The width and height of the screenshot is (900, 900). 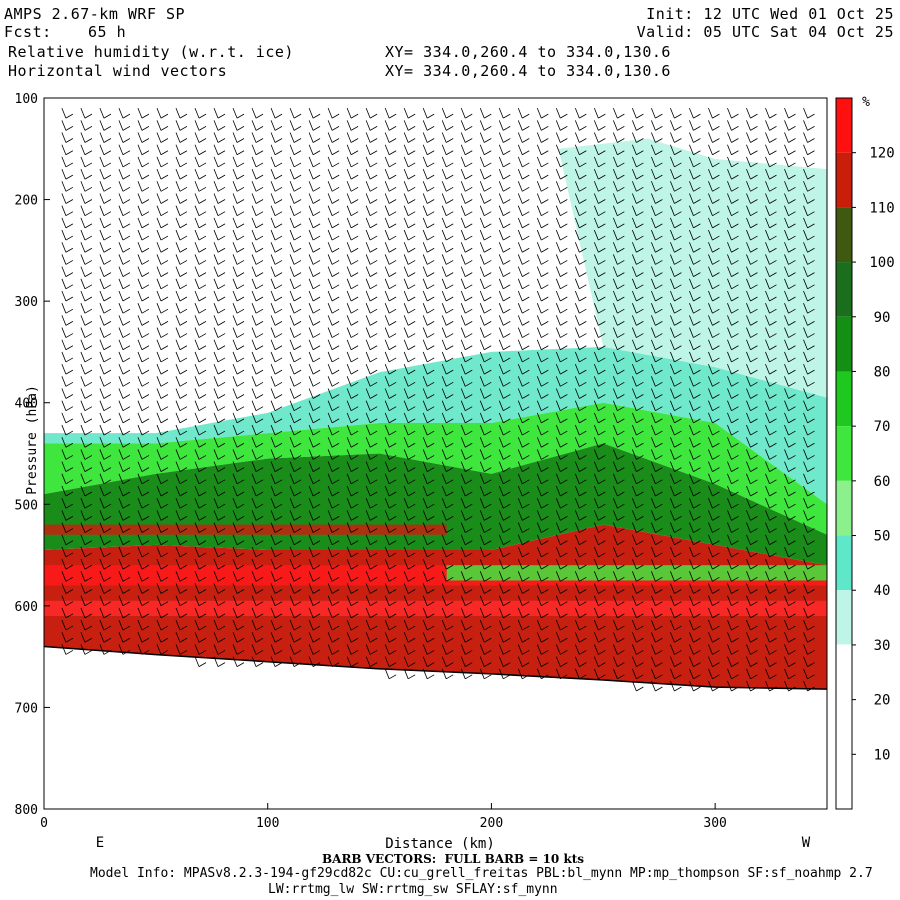 What do you see at coordinates (528, 52) in the screenshot?
I see `cross-section-coords-1: XY= 334.0,260.4 to 334.0,130.6` at bounding box center [528, 52].